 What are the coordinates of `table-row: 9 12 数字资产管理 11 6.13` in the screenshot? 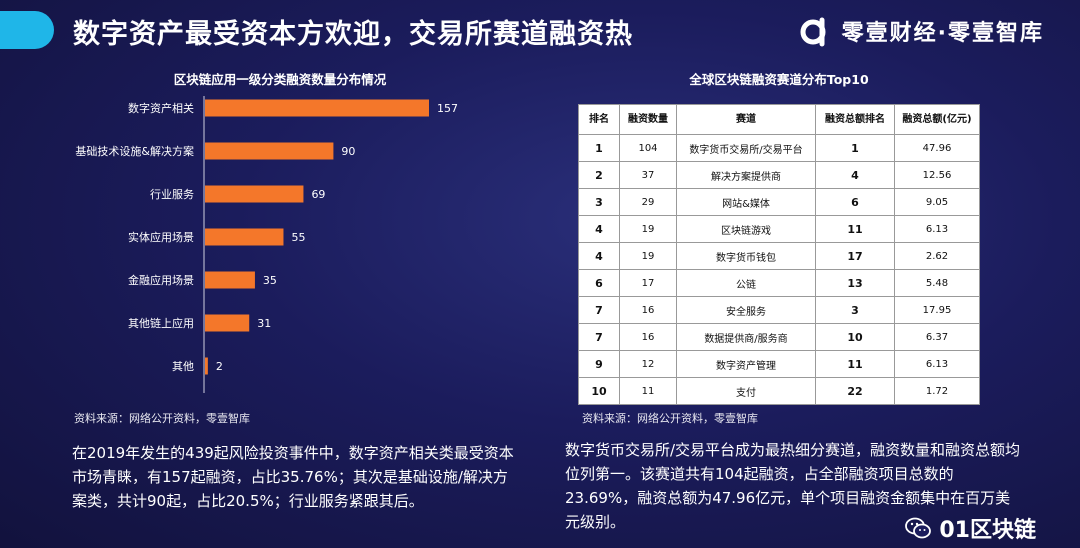 It's located at (779, 364).